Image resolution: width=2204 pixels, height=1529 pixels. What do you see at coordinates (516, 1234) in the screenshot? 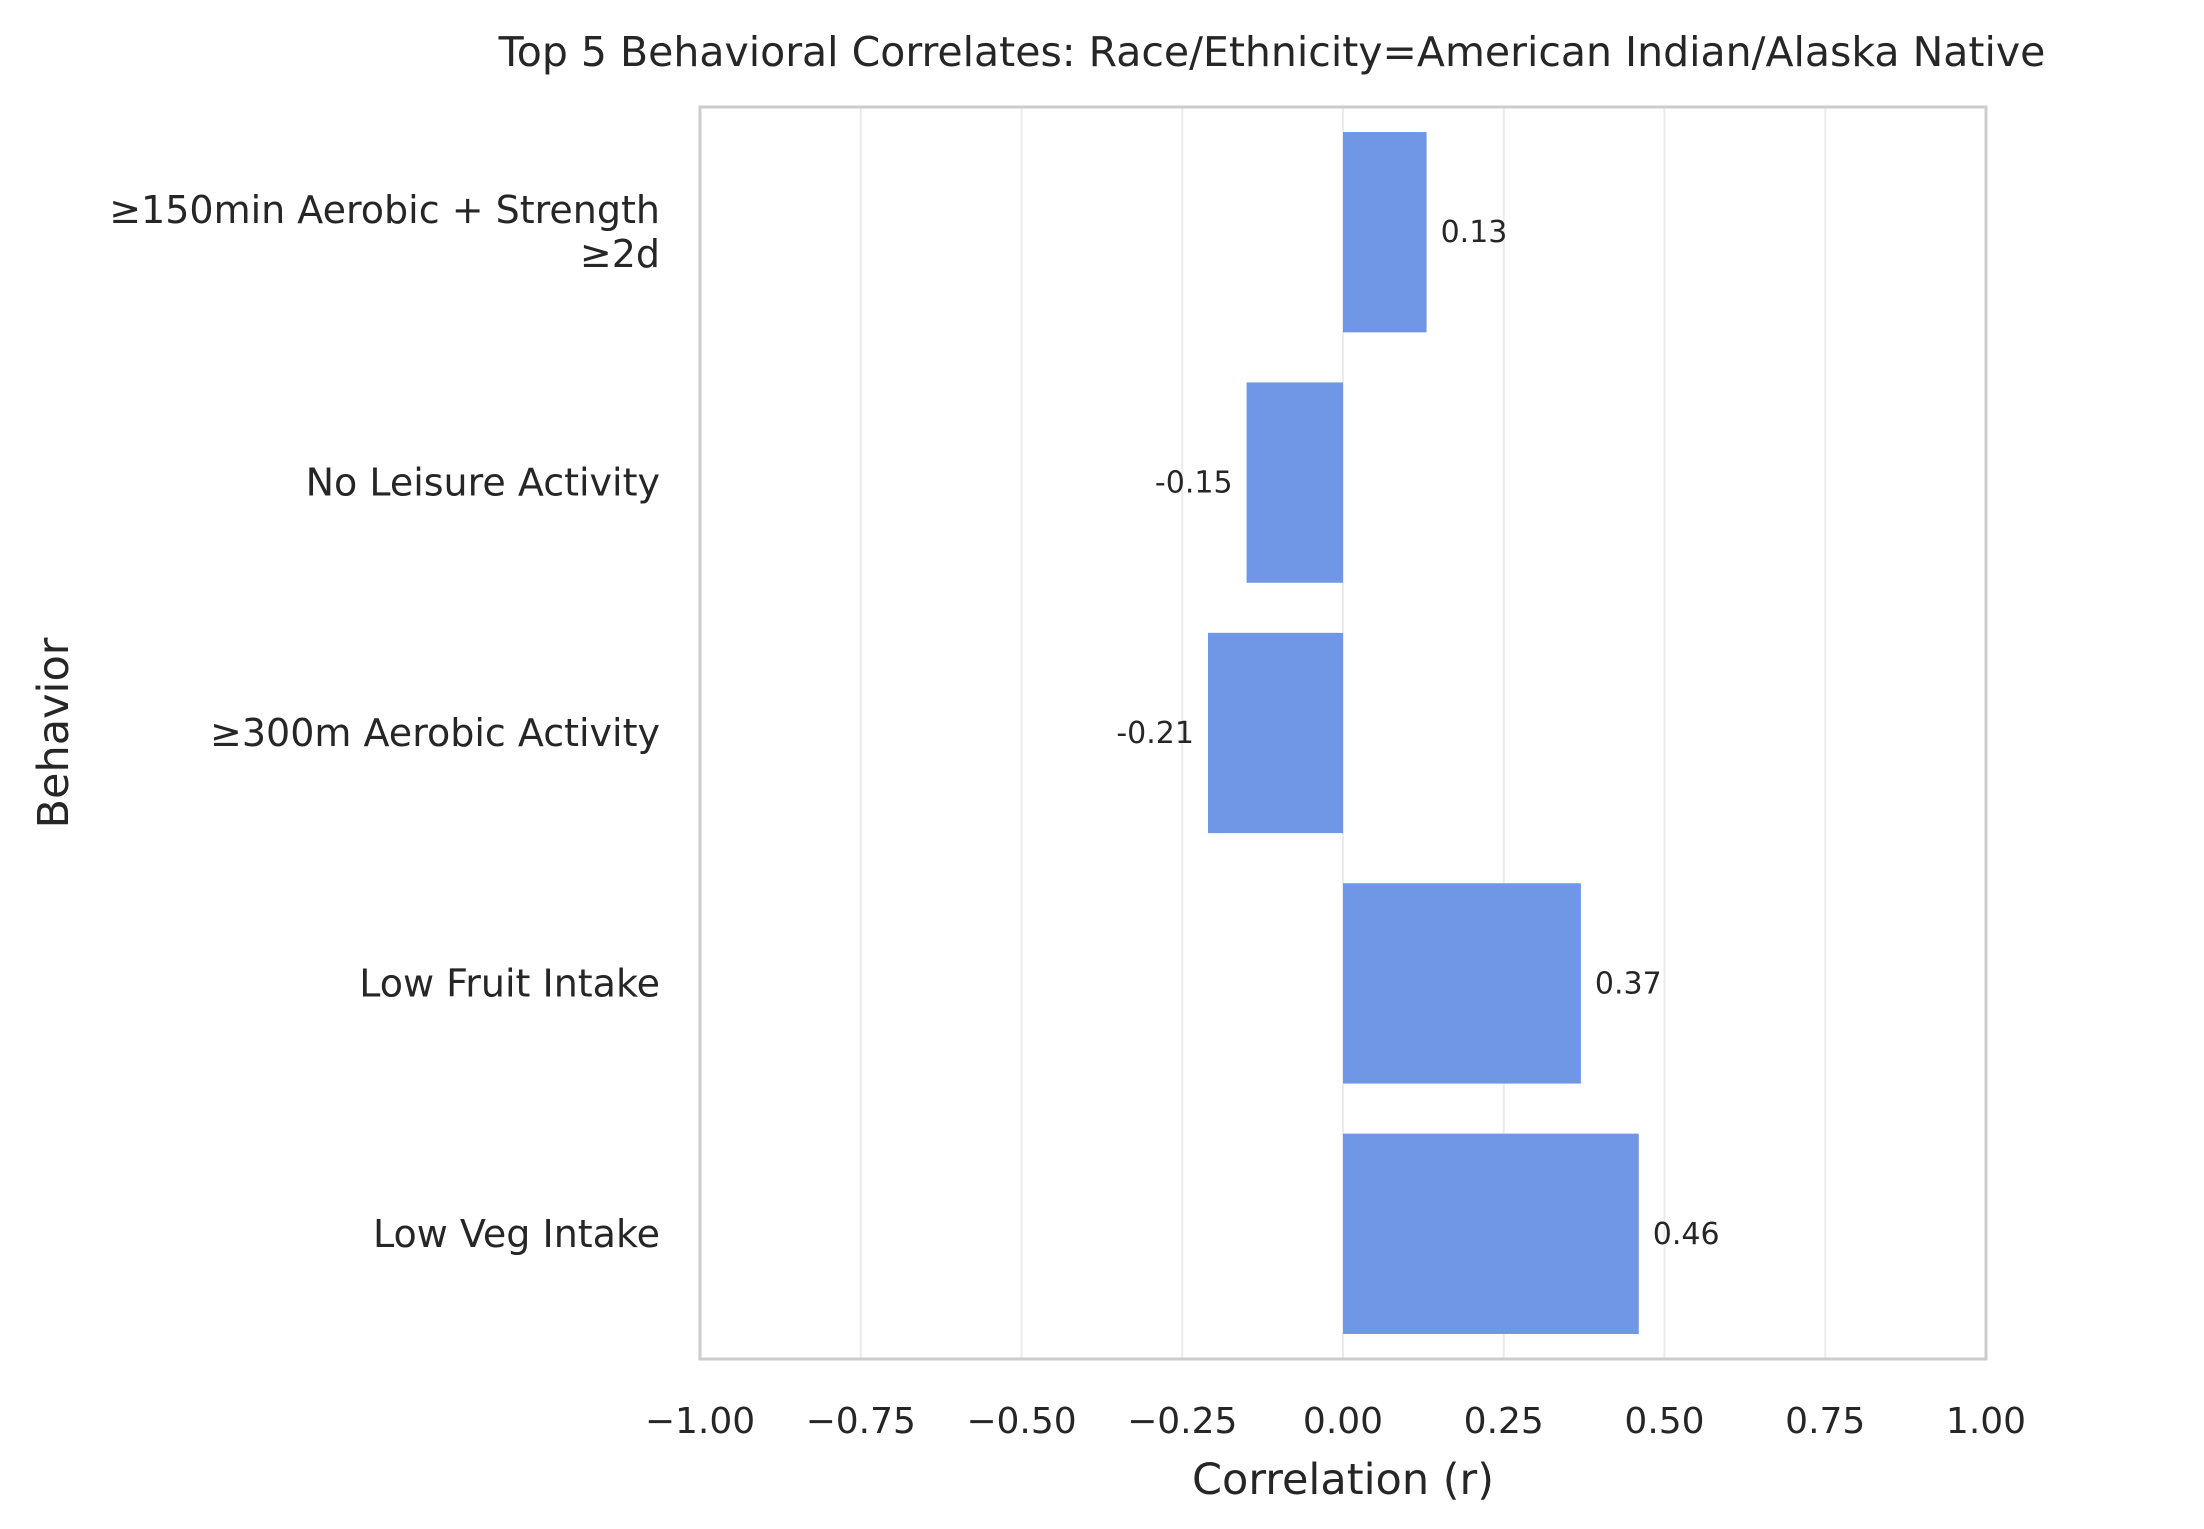
I see `category-label-4-0: Low Veg Intake` at bounding box center [516, 1234].